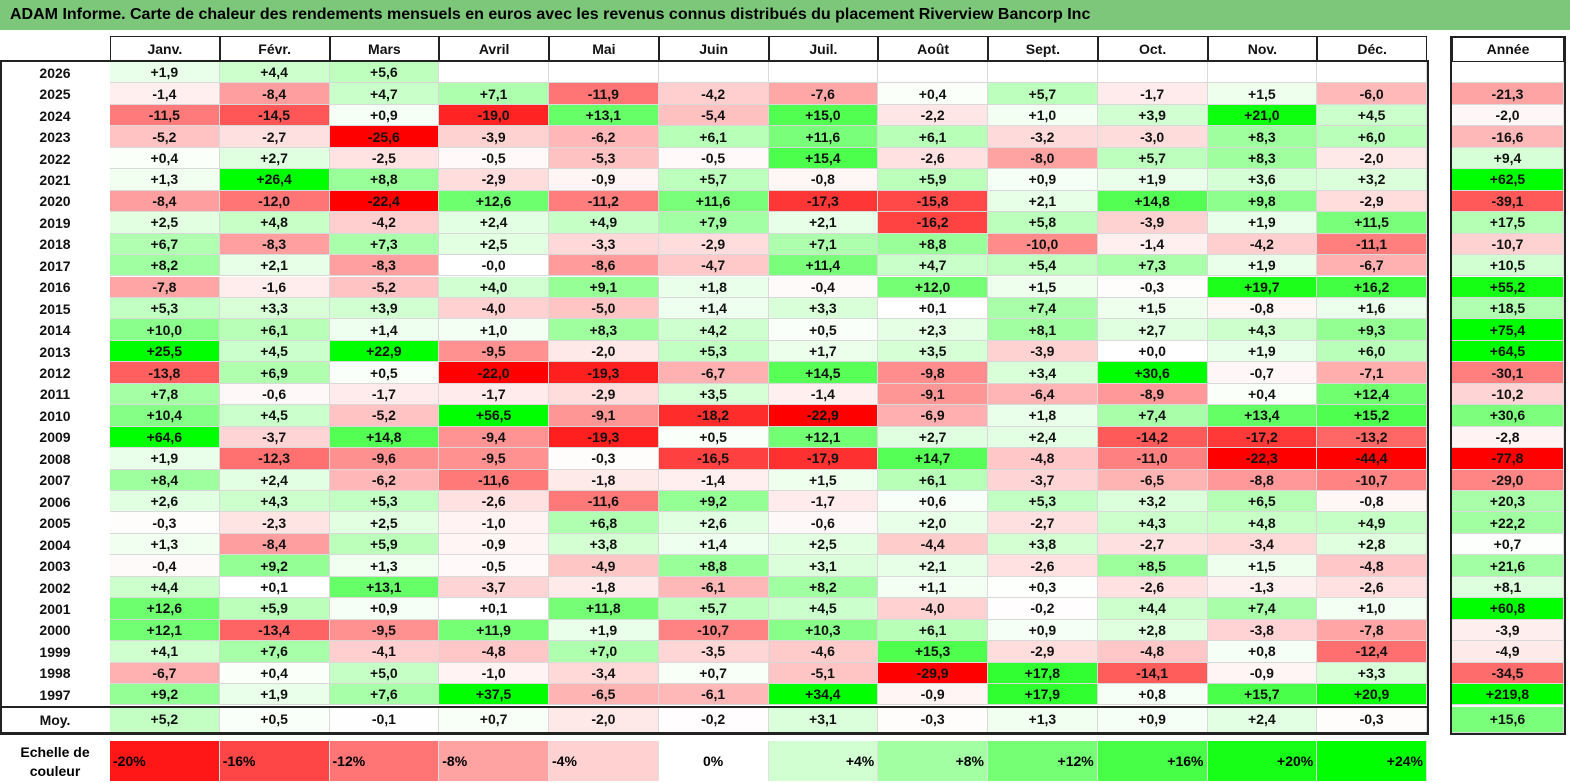  What do you see at coordinates (713, 351) in the screenshot?
I see `heatmap-cell: +5,3` at bounding box center [713, 351].